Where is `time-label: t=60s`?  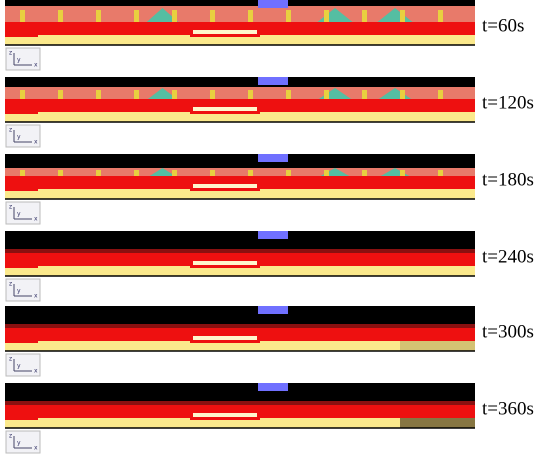
time-label: t=60s is located at coordinates (503, 25).